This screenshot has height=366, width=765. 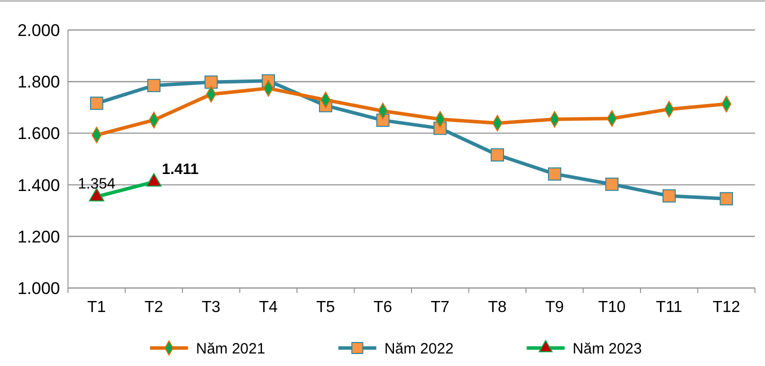 I want to click on x-tick-label: T4, so click(x=268, y=307).